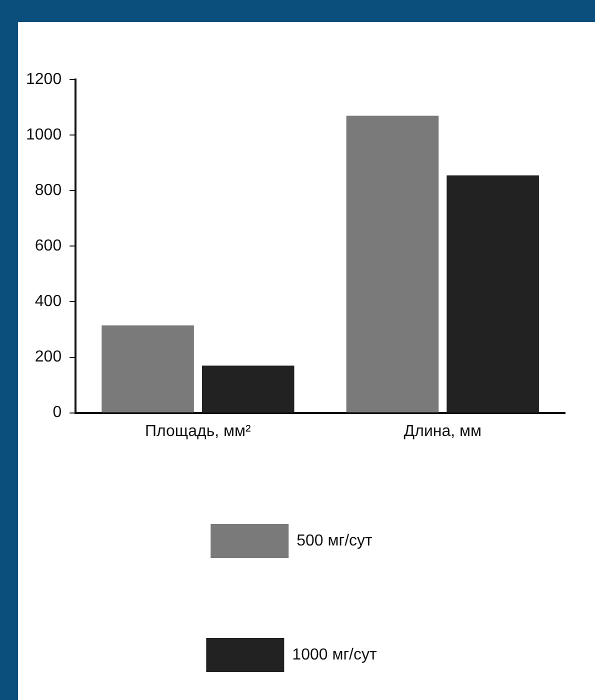 The image size is (595, 700). Describe the element at coordinates (48, 246) in the screenshot. I see `y-tick-label: 600` at that location.